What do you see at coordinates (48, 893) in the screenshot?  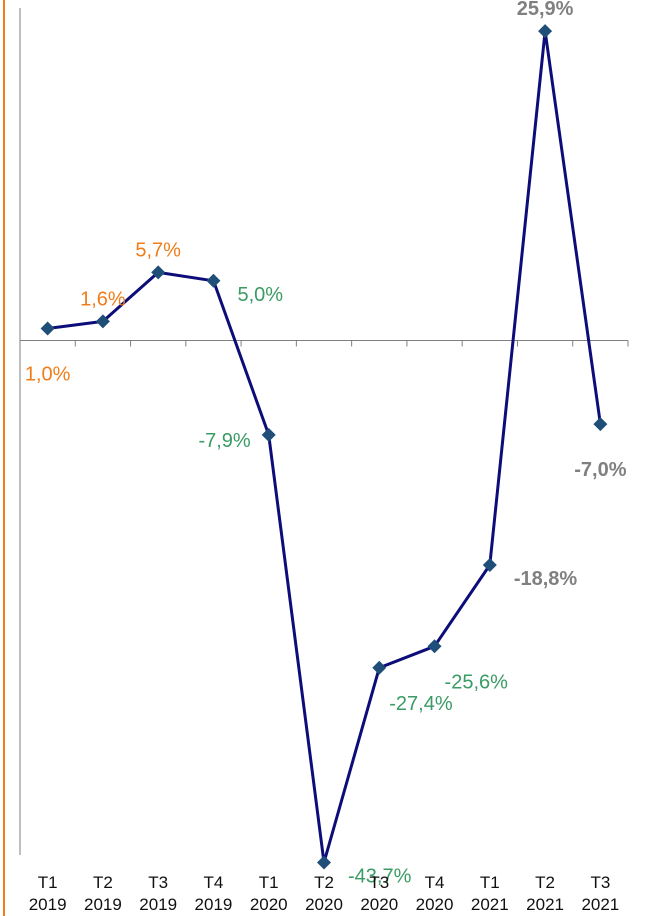 I see `x-tick-label: T1 2019` at bounding box center [48, 893].